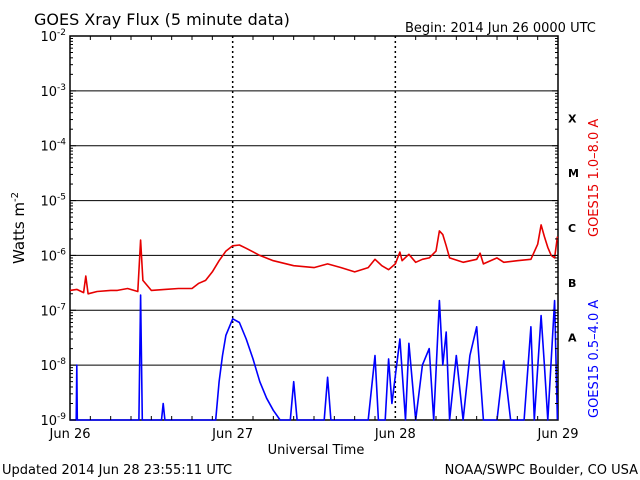 This screenshot has width=640, height=480. I want to click on flare-class-label: B, so click(572, 283).